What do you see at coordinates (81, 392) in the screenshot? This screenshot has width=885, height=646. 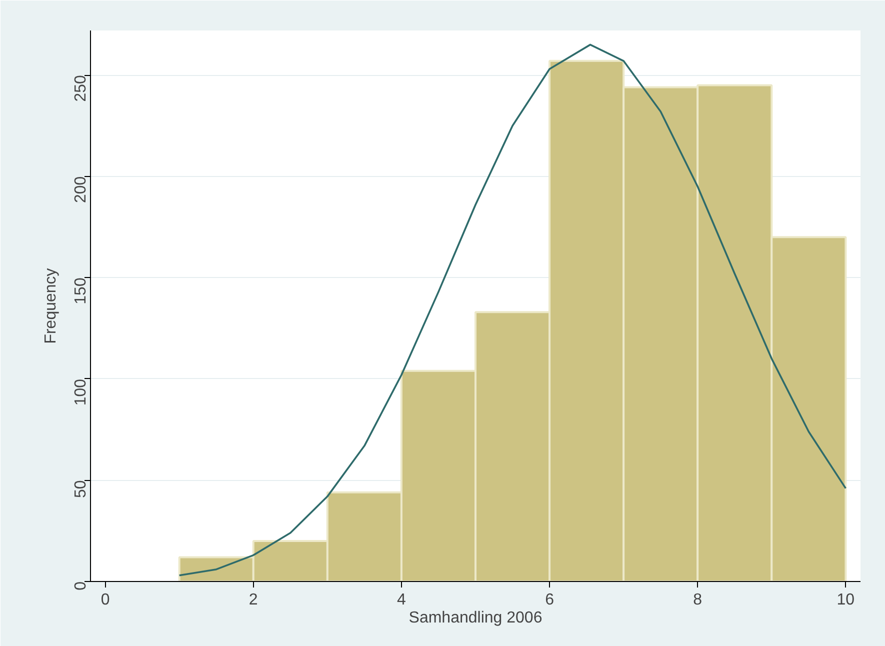 I see `y-tick-label: 100` at bounding box center [81, 392].